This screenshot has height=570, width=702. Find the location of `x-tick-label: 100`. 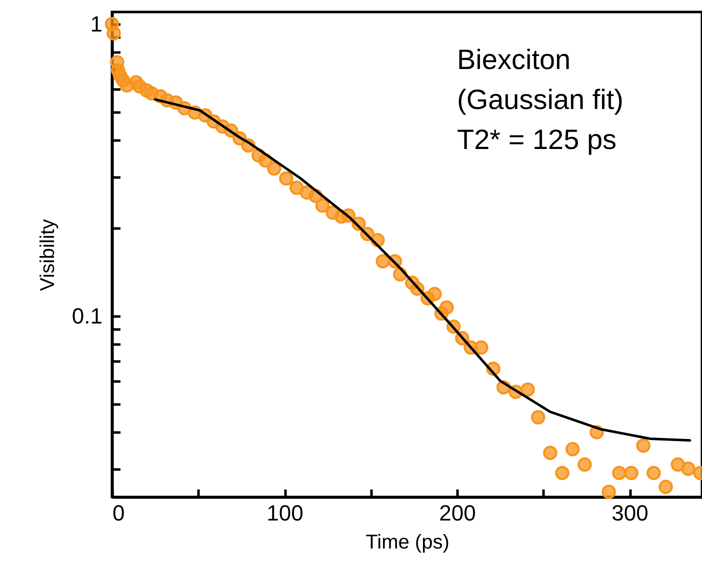

x-tick-label: 100 is located at coordinates (285, 513).